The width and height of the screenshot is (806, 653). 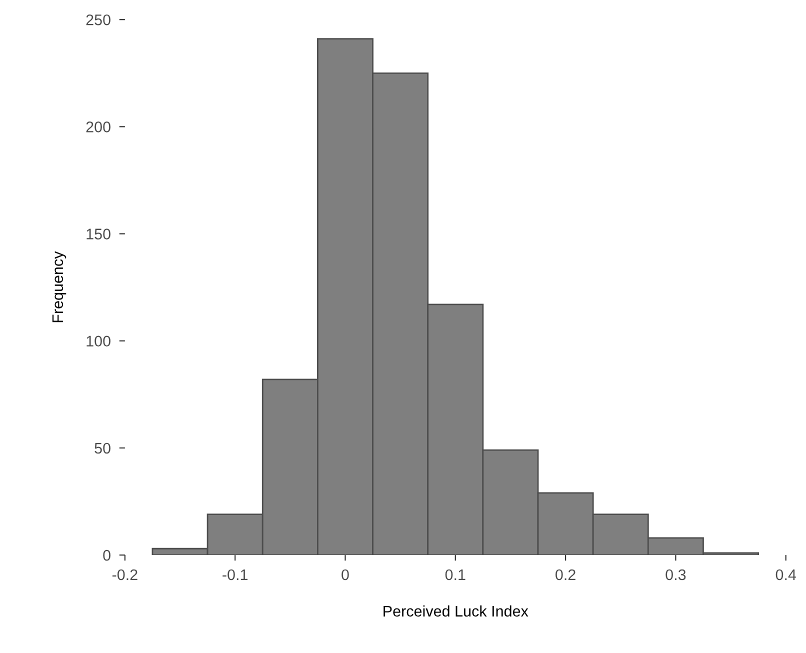 What do you see at coordinates (235, 574) in the screenshot?
I see `x-tick-label: -0.1` at bounding box center [235, 574].